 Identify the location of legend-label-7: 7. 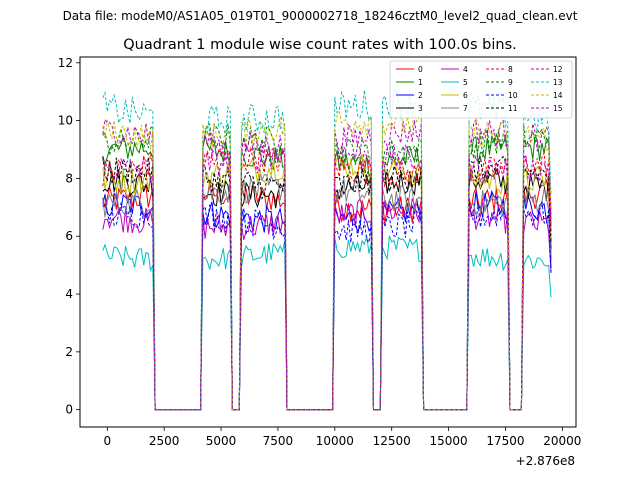
(465, 108).